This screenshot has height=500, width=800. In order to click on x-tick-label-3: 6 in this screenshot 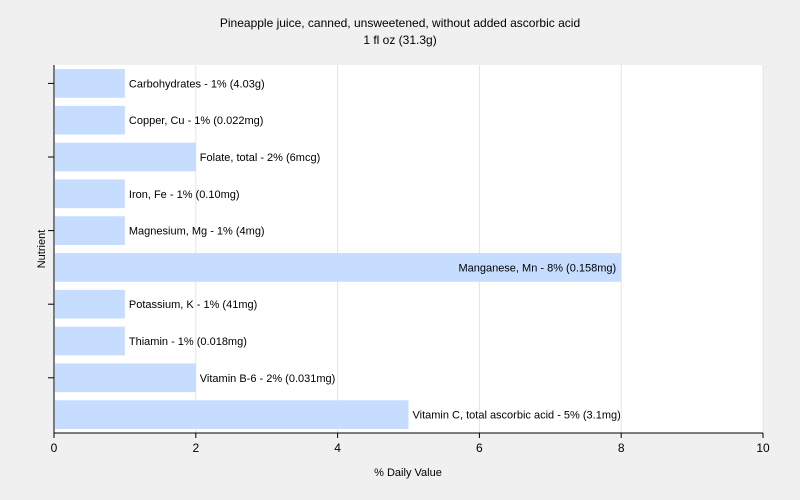, I will do `click(479, 448)`.